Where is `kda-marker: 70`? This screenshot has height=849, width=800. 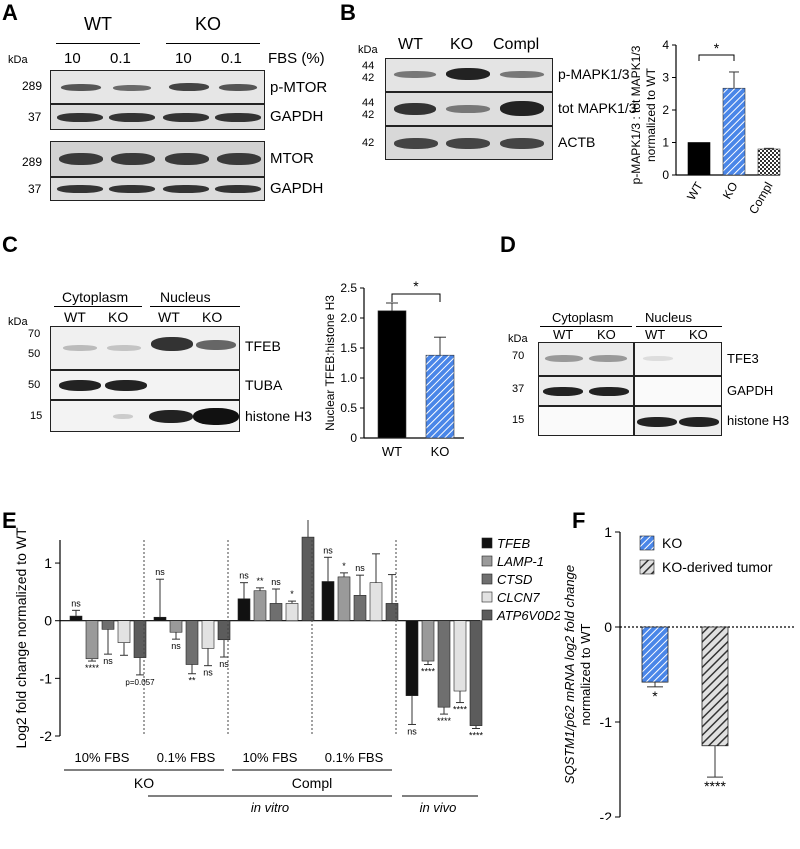 kda-marker: 70 is located at coordinates (34, 334).